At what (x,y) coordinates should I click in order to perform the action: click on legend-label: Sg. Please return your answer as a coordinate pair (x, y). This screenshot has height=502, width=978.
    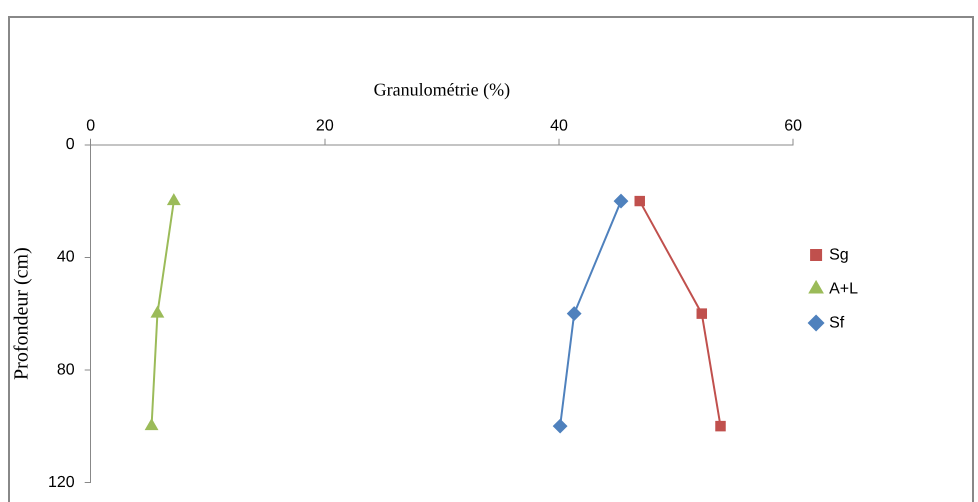
    Looking at the image, I should click on (839, 255).